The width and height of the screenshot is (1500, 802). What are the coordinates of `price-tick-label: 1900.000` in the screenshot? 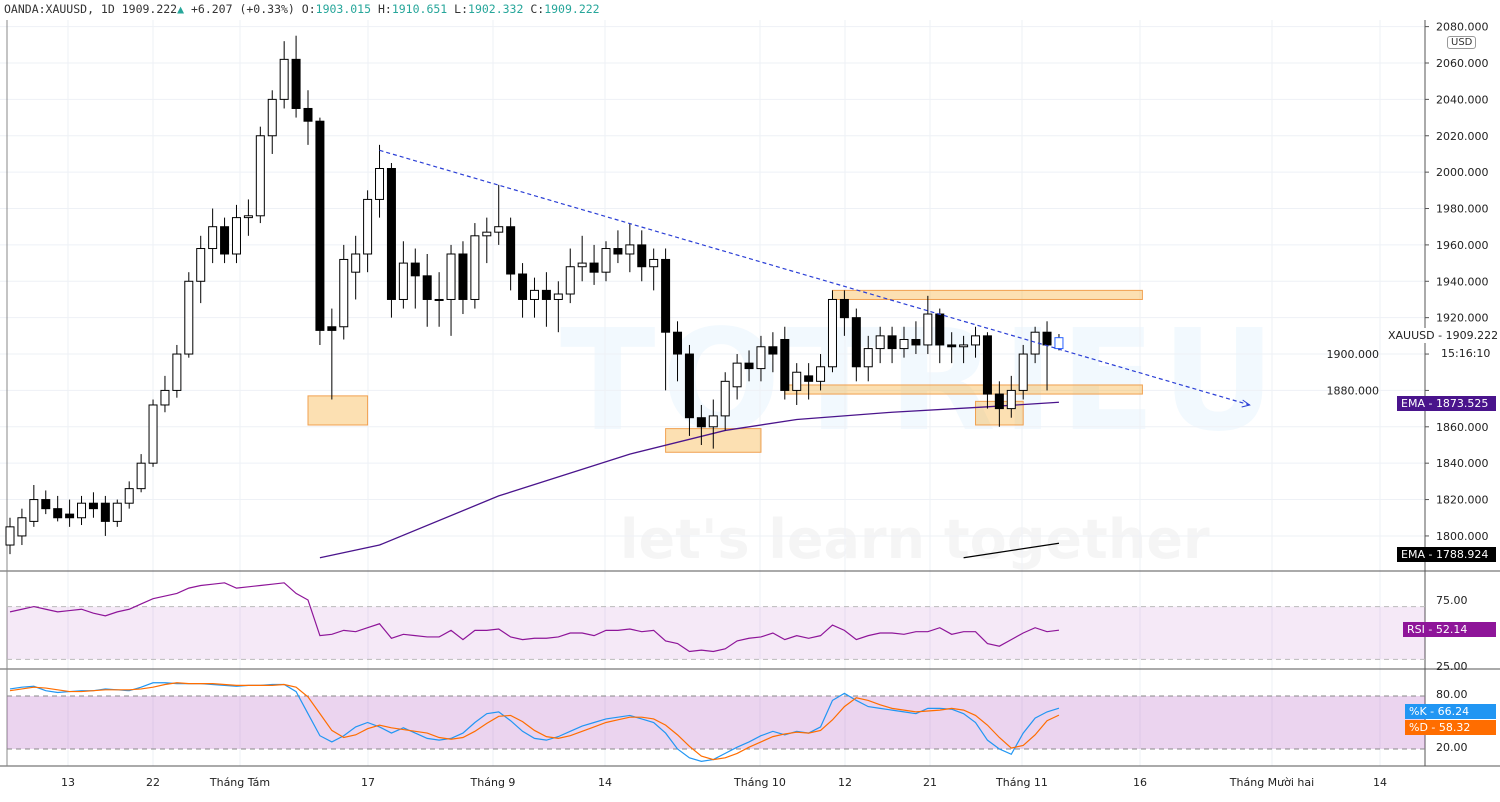 It's located at (1353, 354).